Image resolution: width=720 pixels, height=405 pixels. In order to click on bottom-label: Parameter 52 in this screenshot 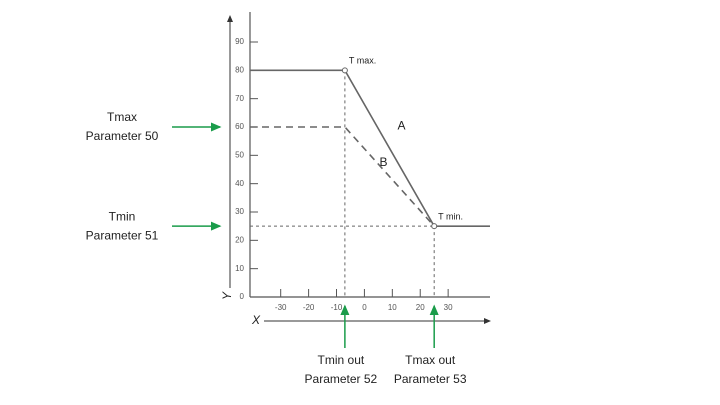, I will do `click(341, 379)`.